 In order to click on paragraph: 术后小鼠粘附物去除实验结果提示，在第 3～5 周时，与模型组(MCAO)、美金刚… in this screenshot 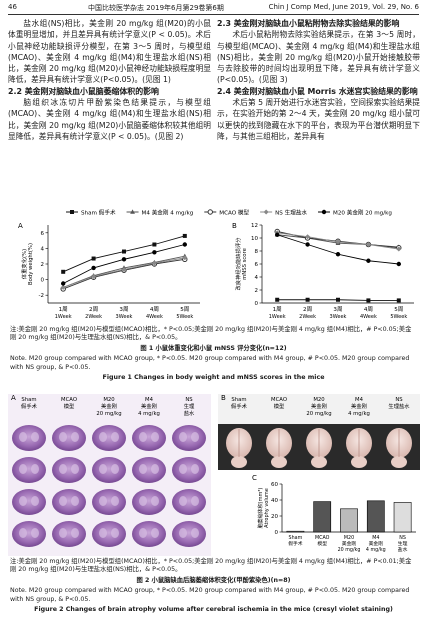, I will do `click(318, 57)`.